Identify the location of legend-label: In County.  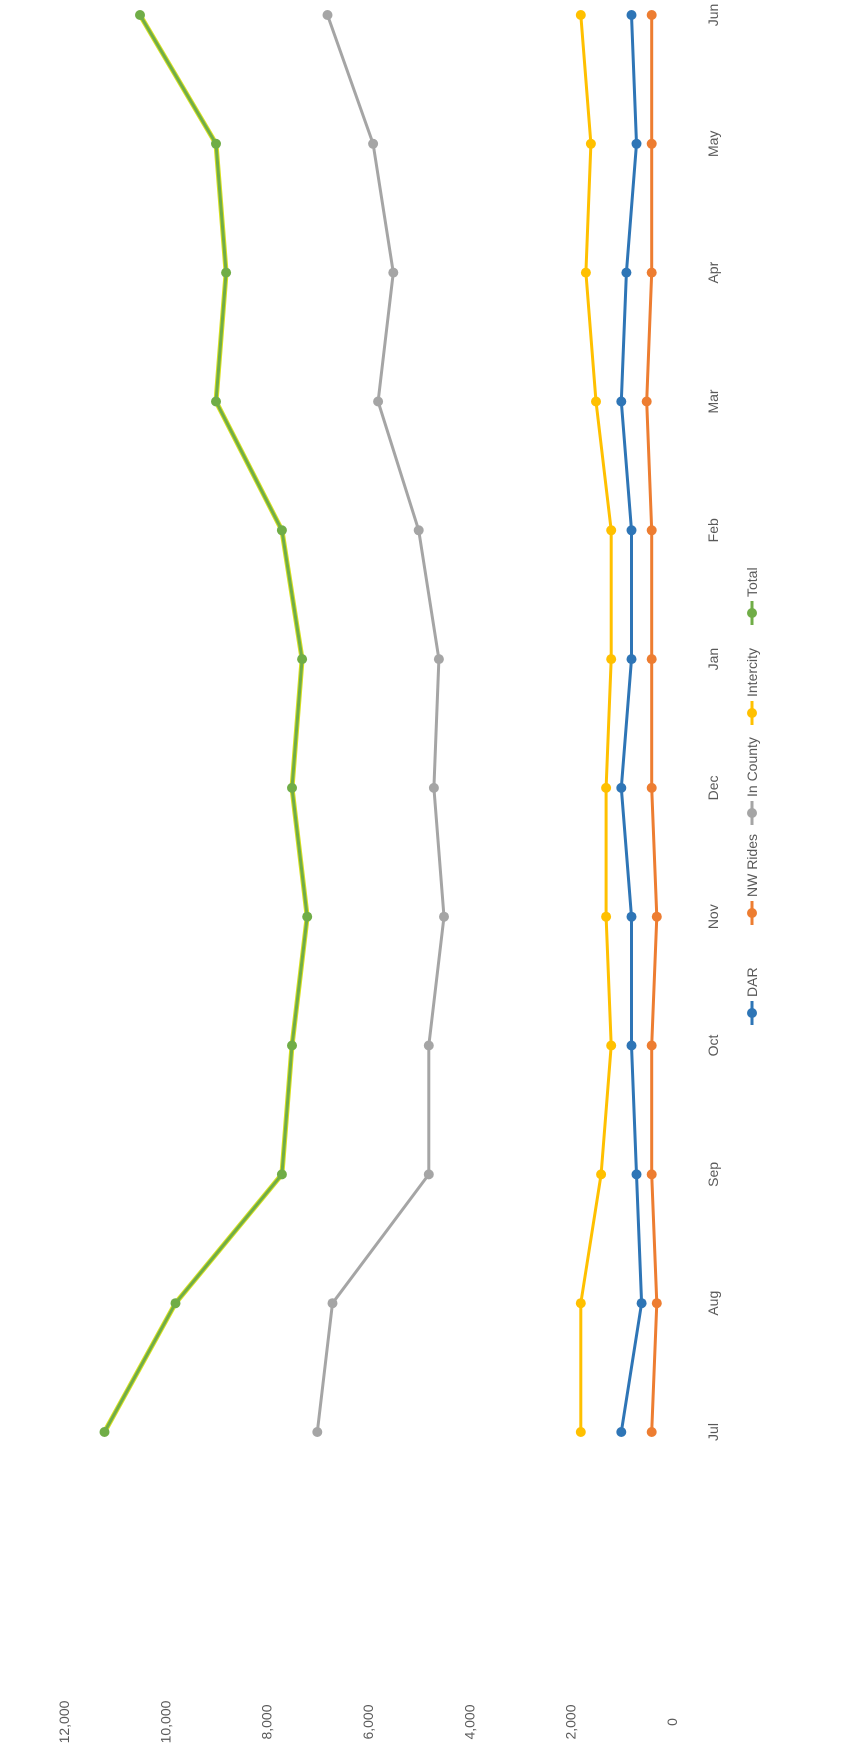
(752, 767).